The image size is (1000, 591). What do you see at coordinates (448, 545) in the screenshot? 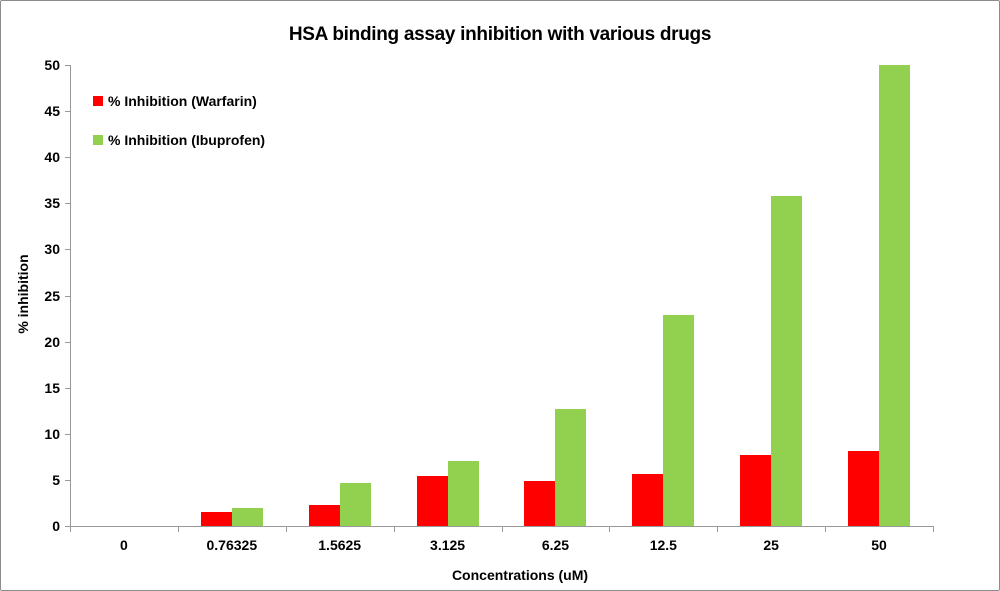
I see `x-tick-label: 3.125` at bounding box center [448, 545].